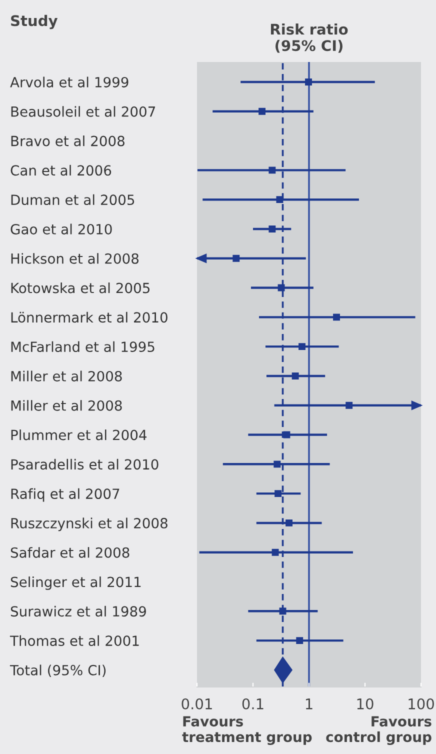 This screenshot has height=754, width=436. Describe the element at coordinates (70, 552) in the screenshot. I see `y-tick-label: Safdar et al 2008` at that location.